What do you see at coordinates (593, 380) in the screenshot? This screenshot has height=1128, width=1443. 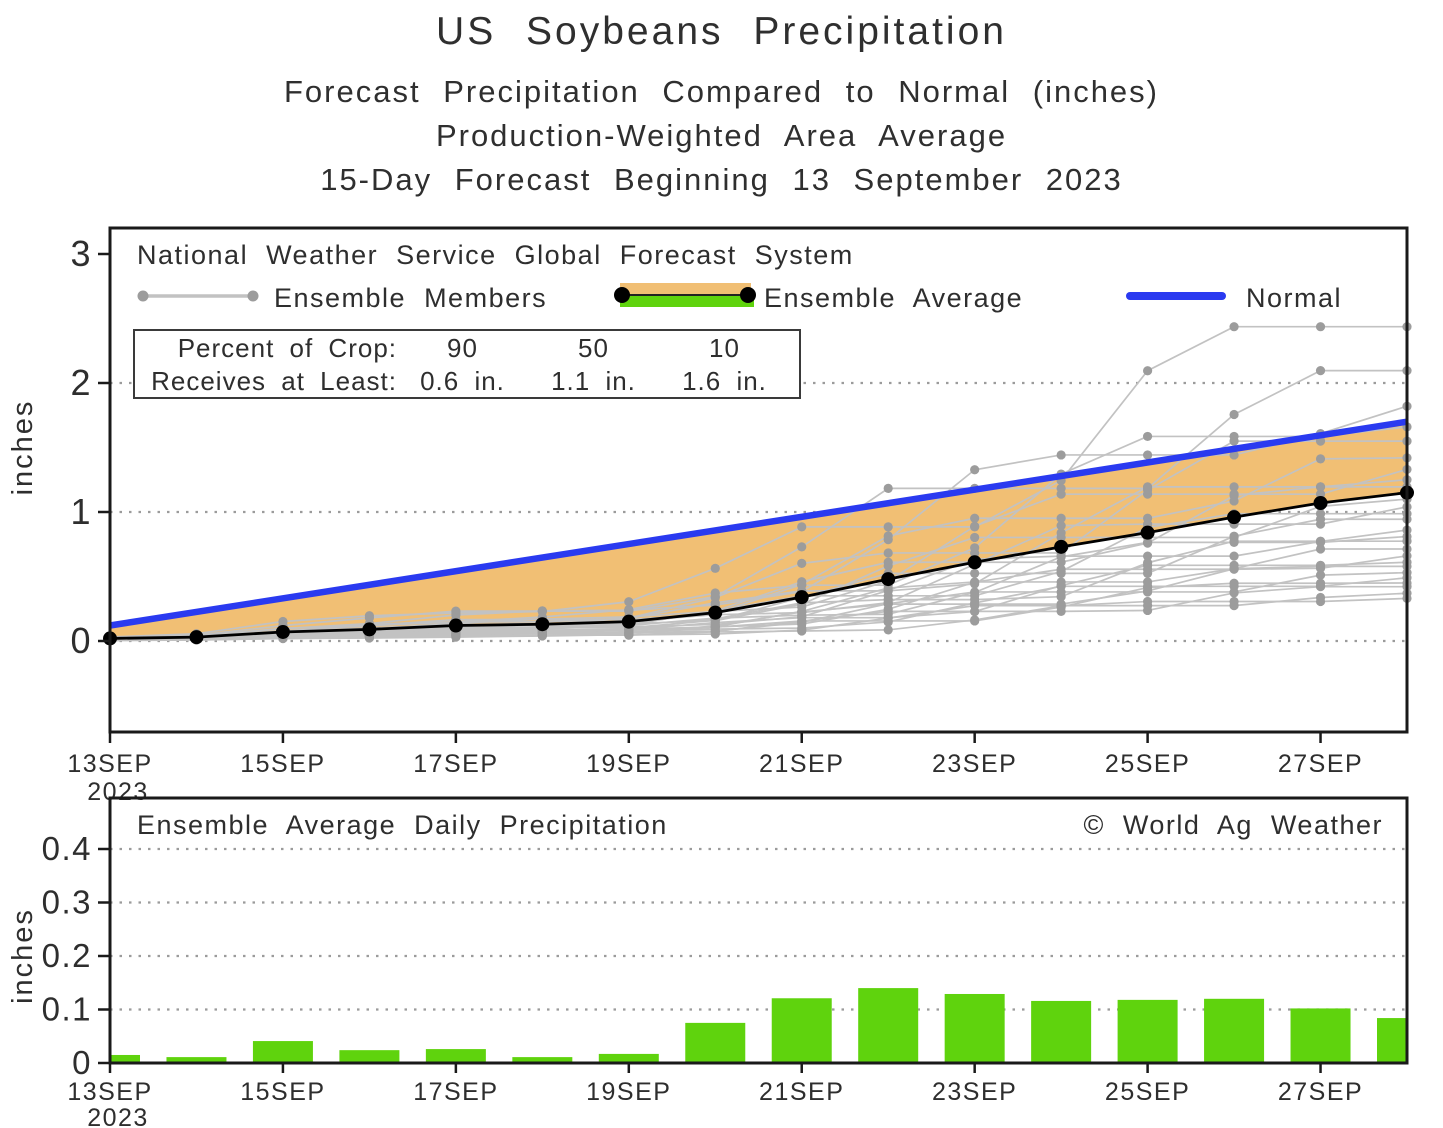 I see `amount-value-50: 1.1 in.` at bounding box center [593, 380].